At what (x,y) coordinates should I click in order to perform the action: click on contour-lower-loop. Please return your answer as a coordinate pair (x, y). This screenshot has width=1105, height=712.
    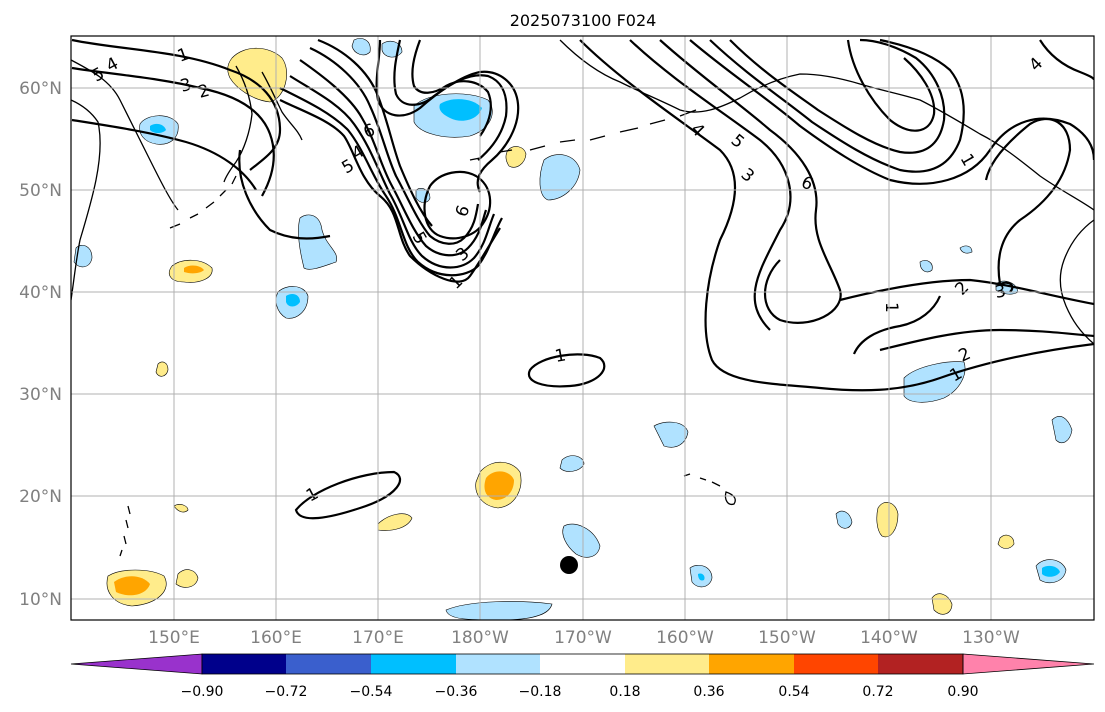
    Looking at the image, I should click on (457, 205).